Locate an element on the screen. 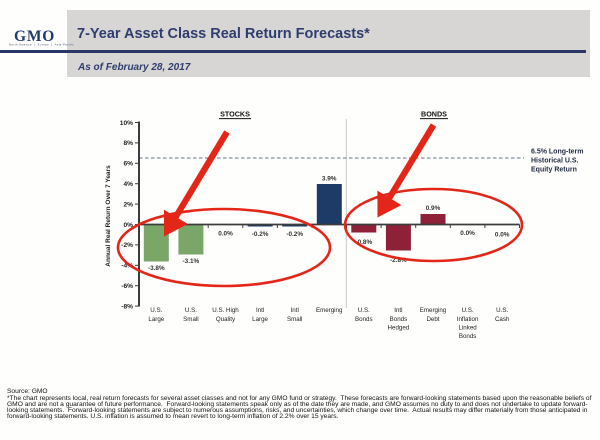 This screenshot has height=440, width=600. svg-text: Inflation is located at coordinates (468, 319).